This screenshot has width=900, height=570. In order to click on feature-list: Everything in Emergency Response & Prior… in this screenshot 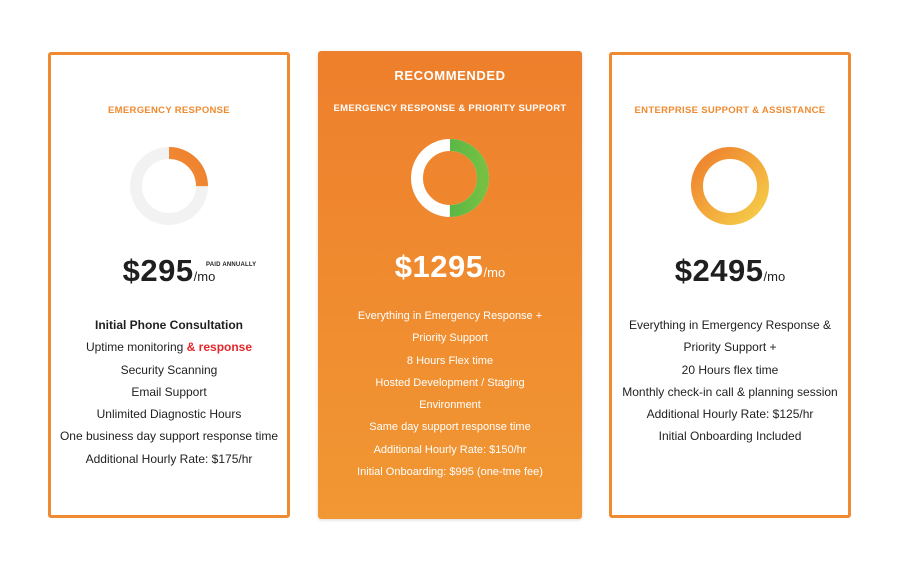, I will do `click(730, 381)`.